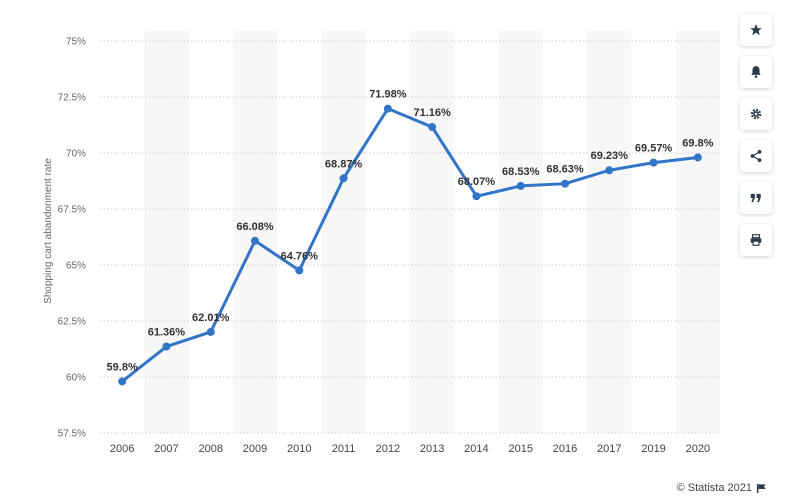 The image size is (787, 504). What do you see at coordinates (72, 434) in the screenshot?
I see `y-tick-label: 57.5%` at bounding box center [72, 434].